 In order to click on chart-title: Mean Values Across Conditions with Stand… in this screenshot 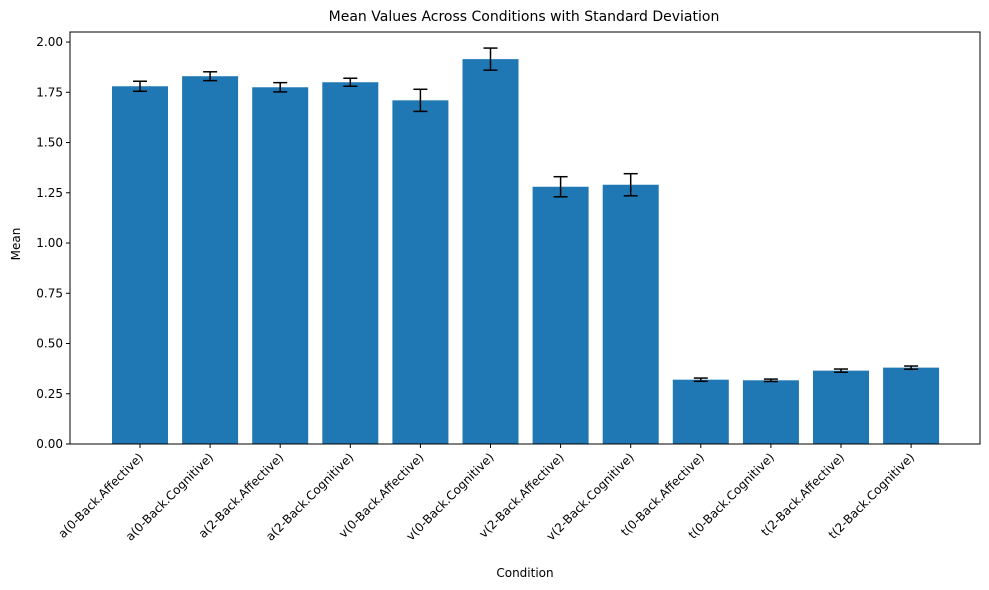, I will do `click(524, 17)`.